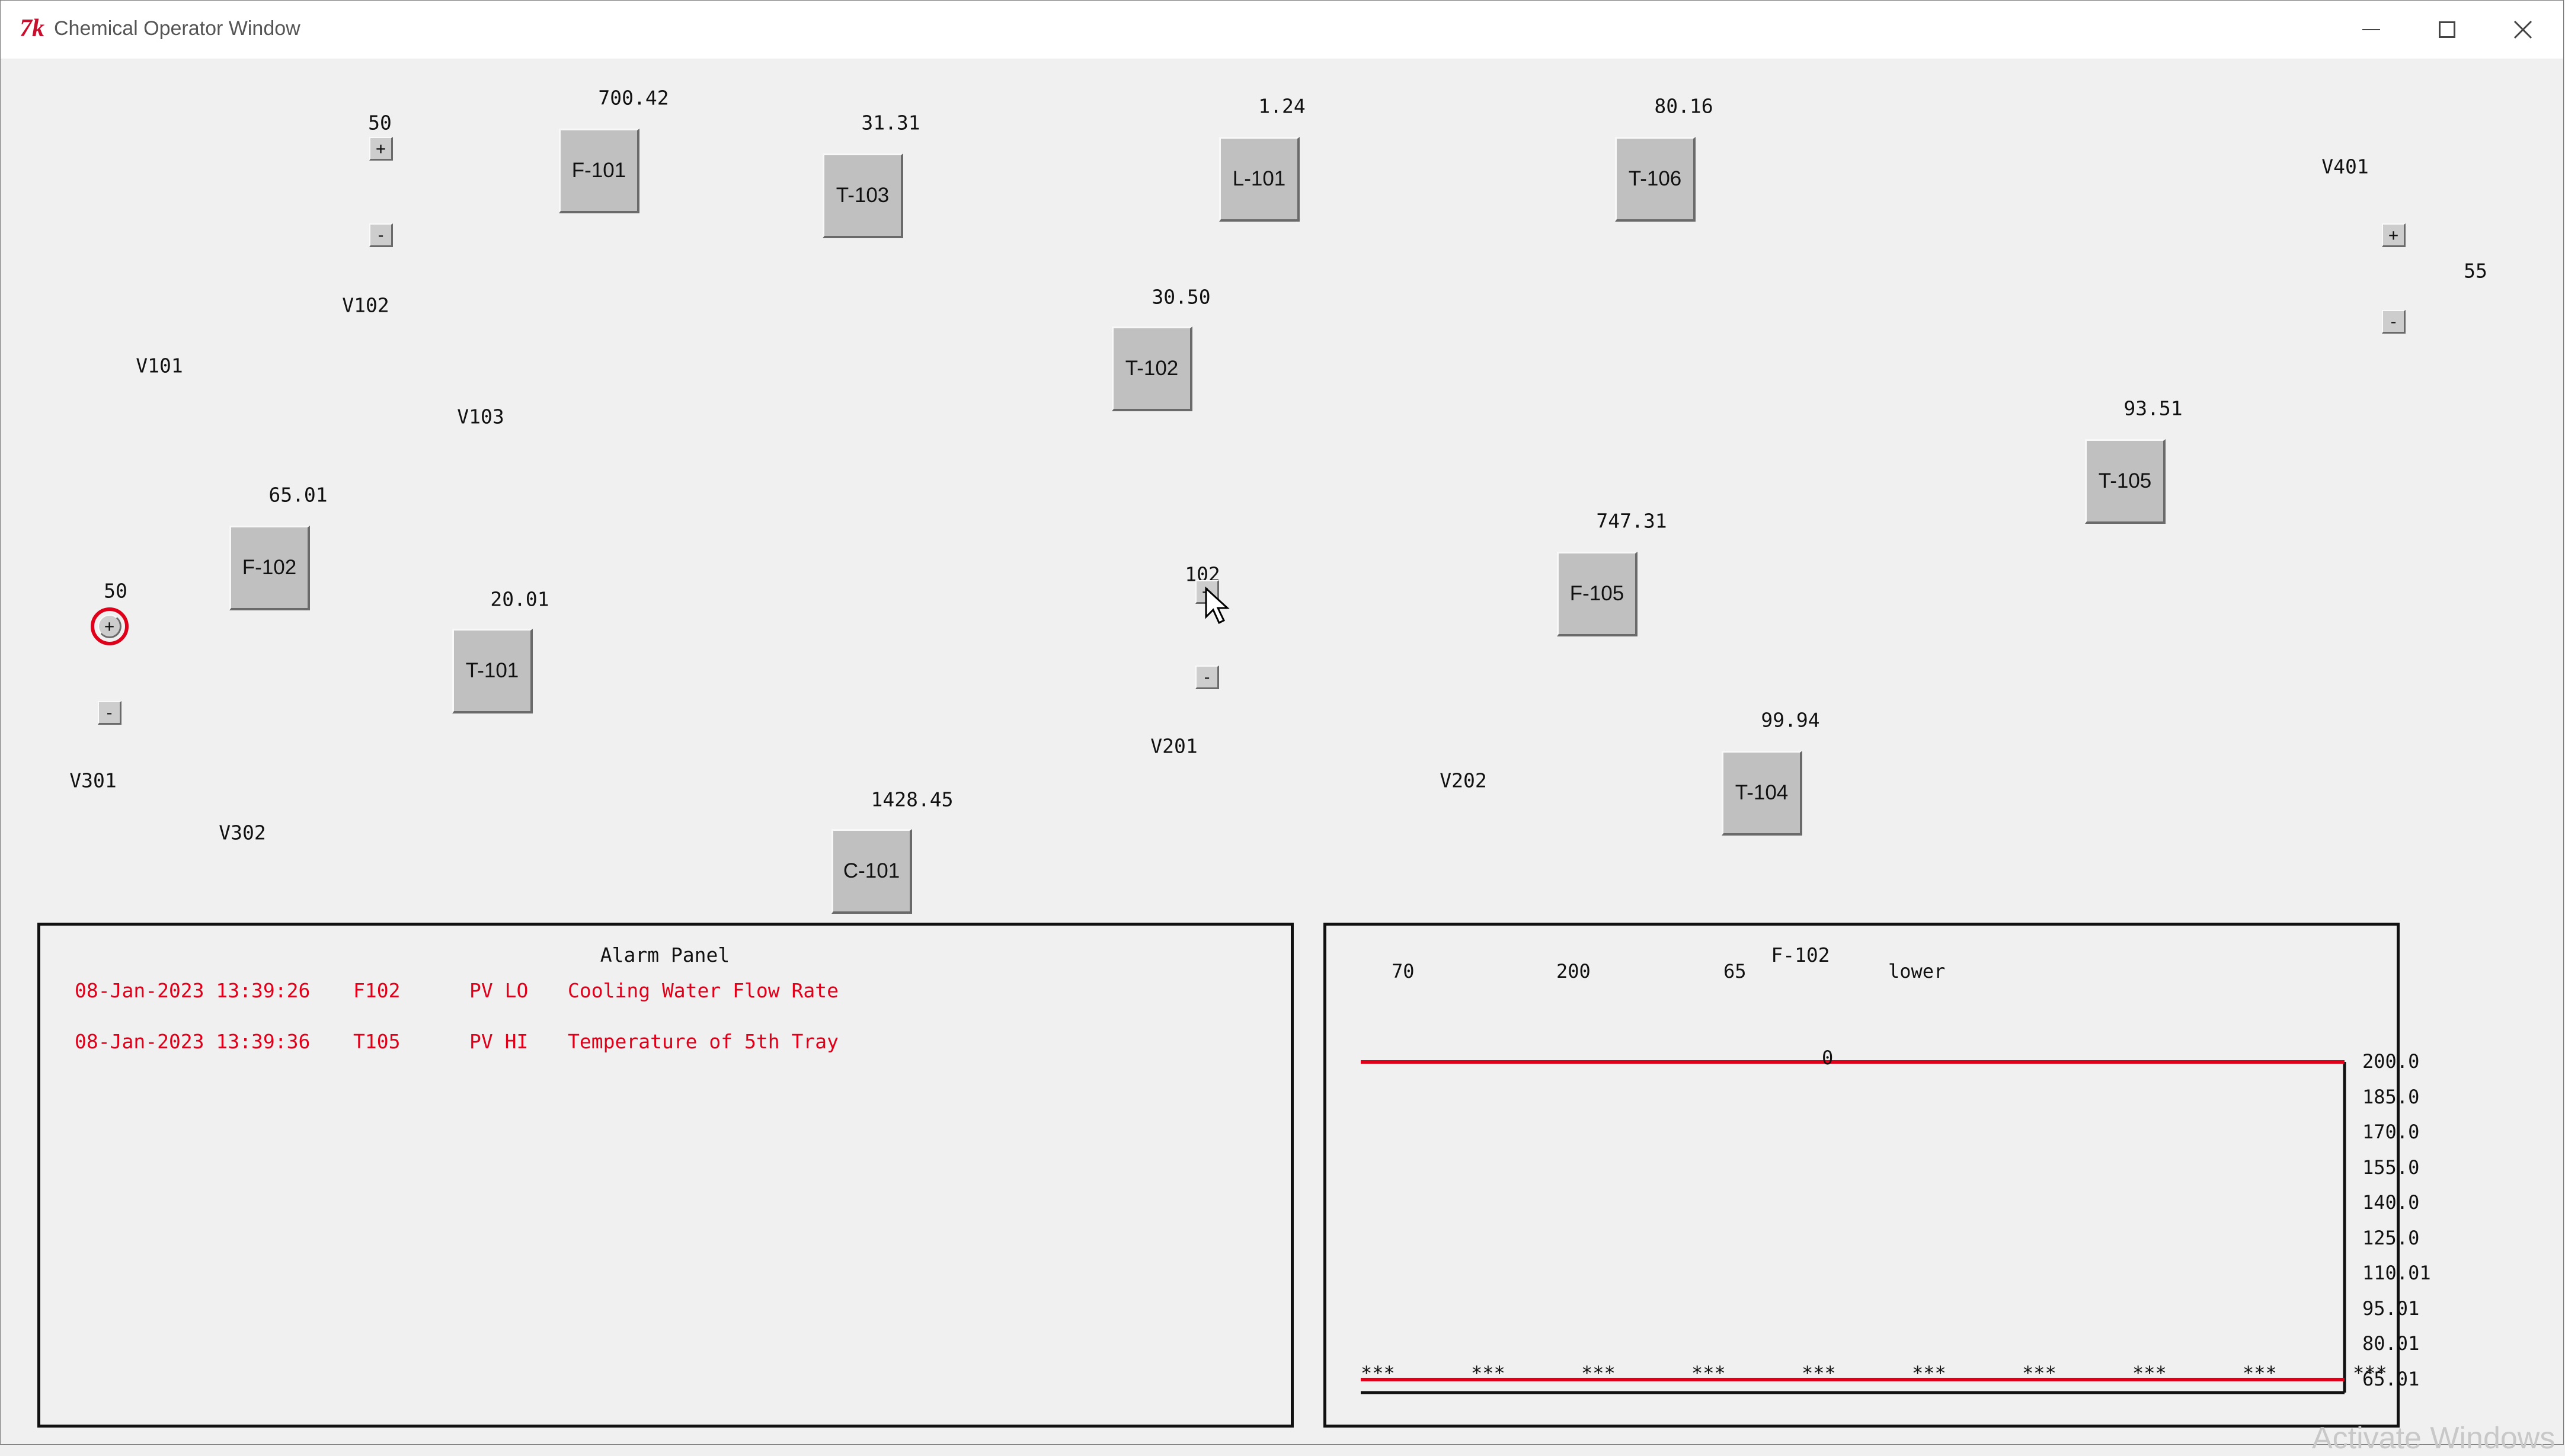 The height and width of the screenshot is (1456, 2565). I want to click on unit-value-T-105: 93.51, so click(2153, 408).